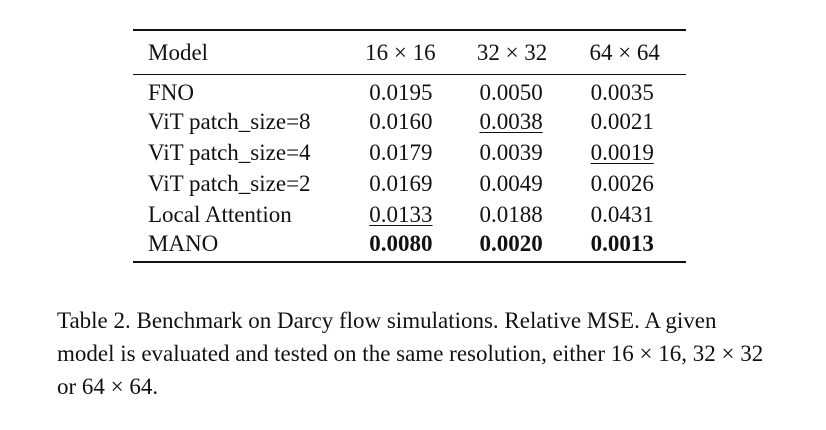 The image size is (826, 430). Describe the element at coordinates (409, 74) in the screenshot. I see `table-header-rule` at that location.